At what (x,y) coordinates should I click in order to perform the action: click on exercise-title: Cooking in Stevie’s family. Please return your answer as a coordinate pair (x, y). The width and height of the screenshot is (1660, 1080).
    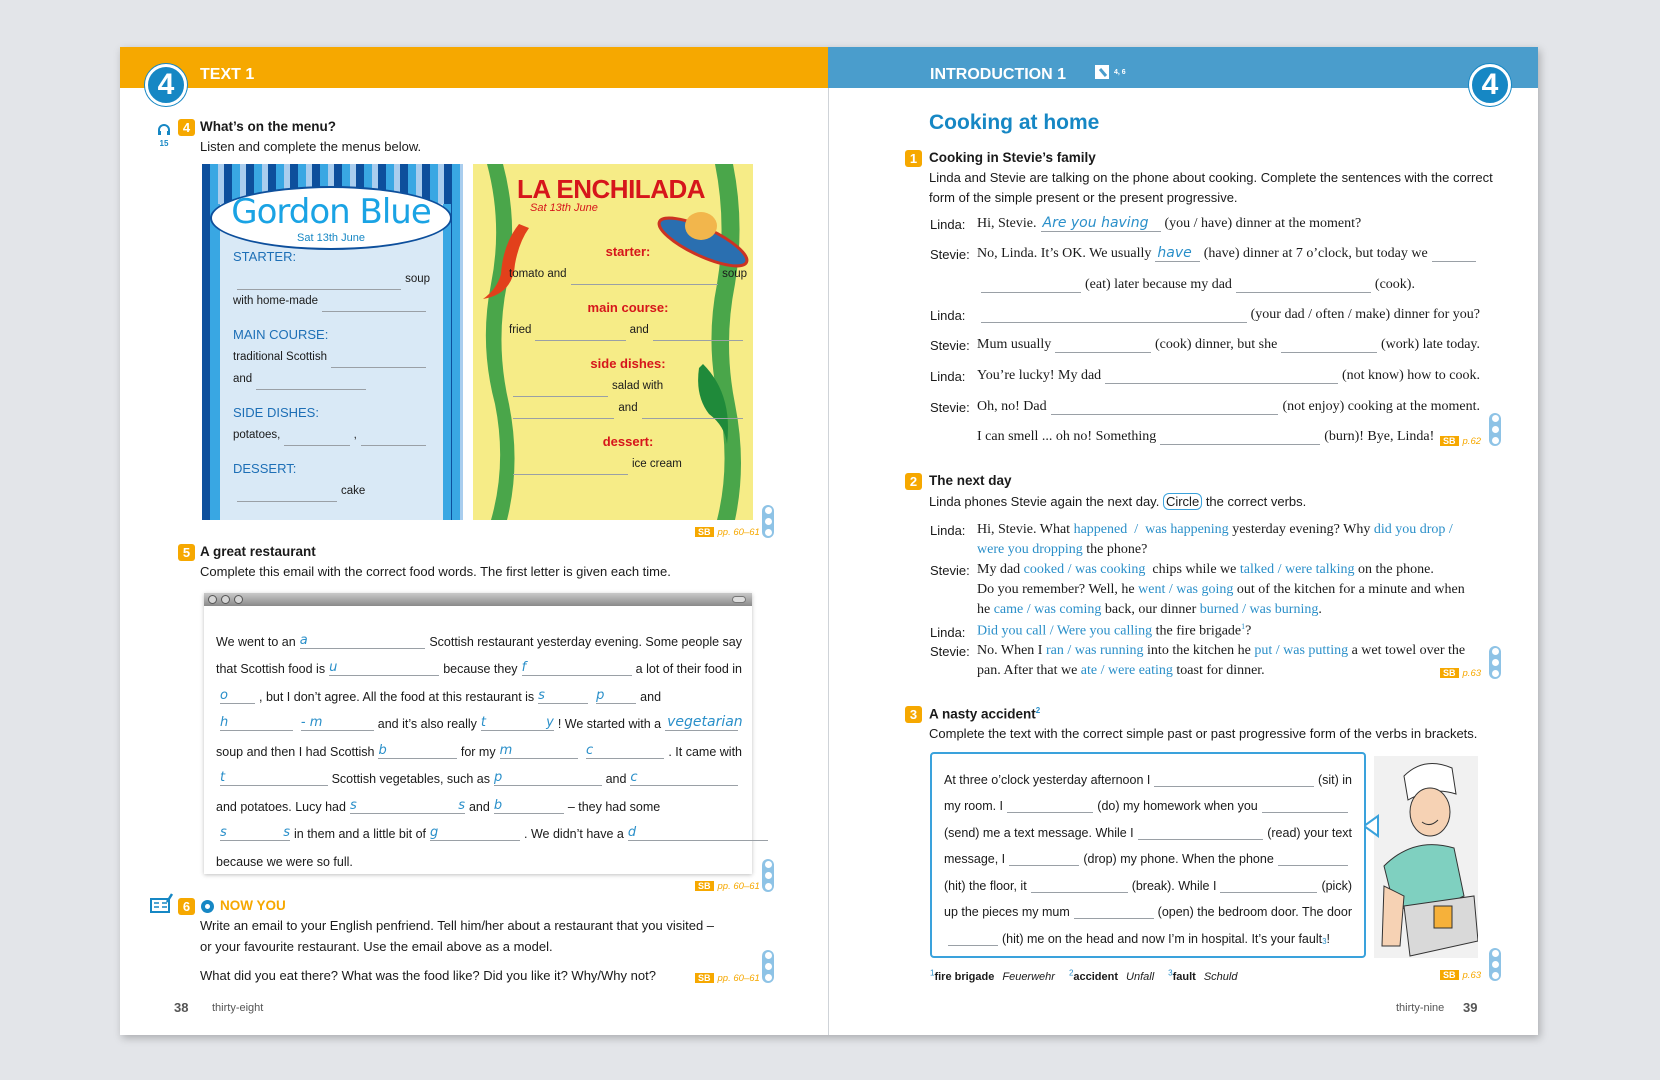
    Looking at the image, I should click on (1012, 157).